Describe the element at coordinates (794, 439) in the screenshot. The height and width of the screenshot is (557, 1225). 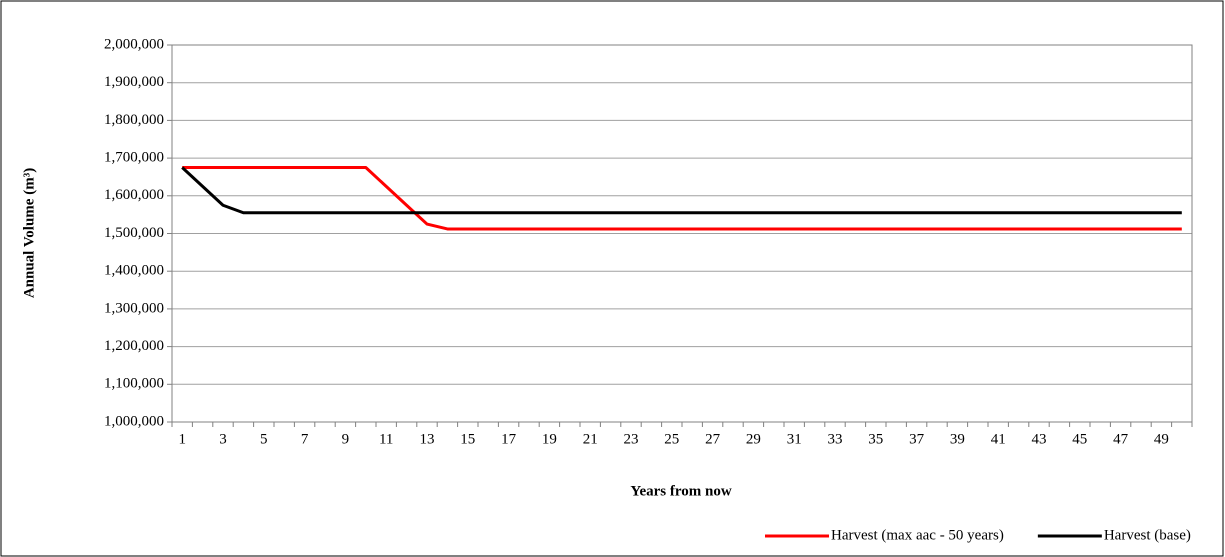
I see `x-tick-label: 31` at that location.